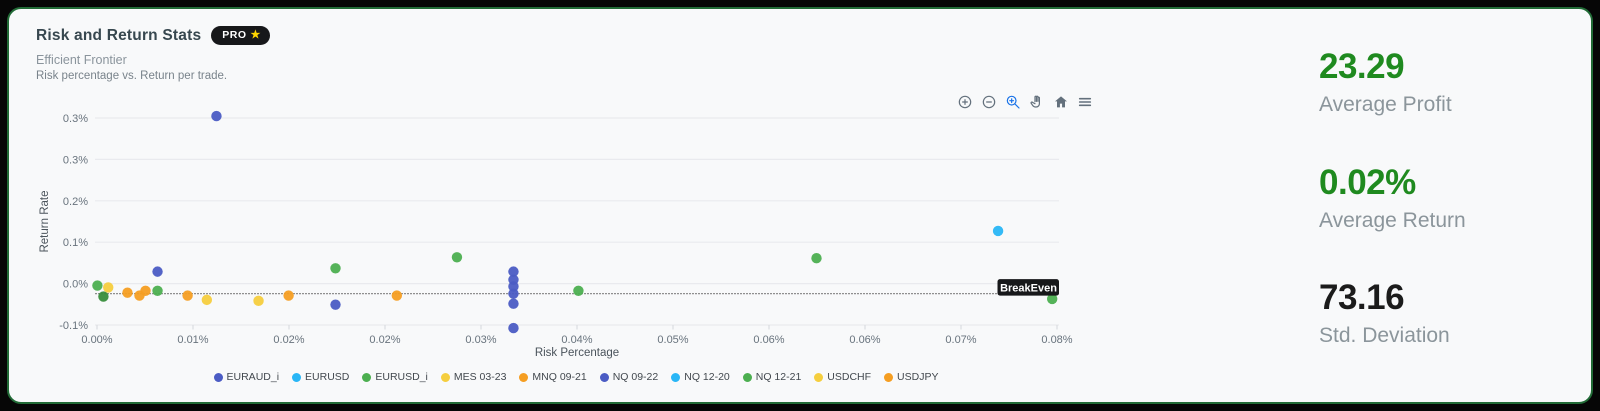 The height and width of the screenshot is (411, 1600). I want to click on legend-label: MNQ 09-21, so click(559, 377).